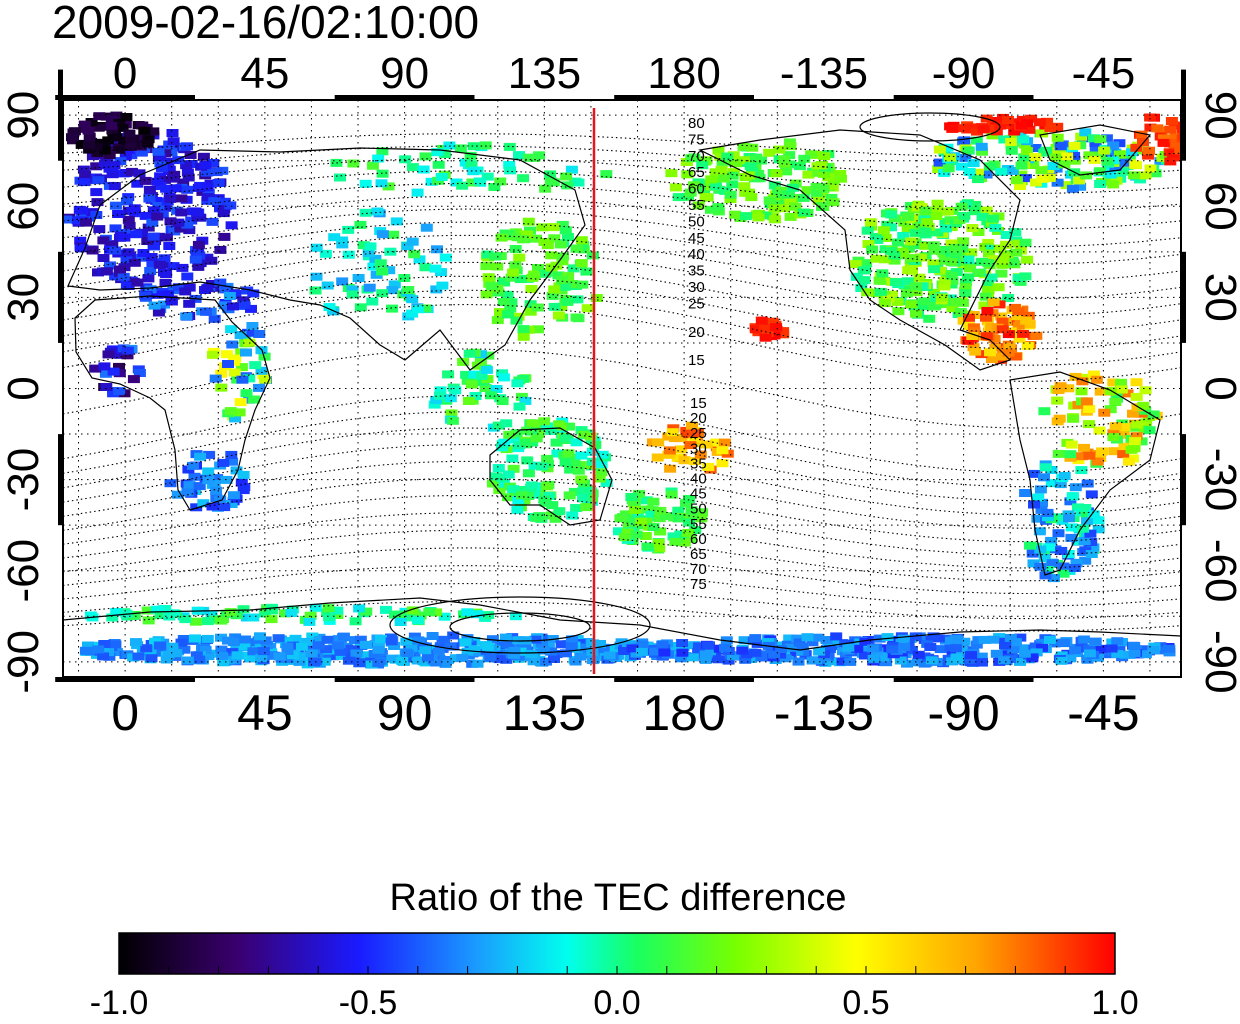  I want to click on colorbar-tick-label: 1.0, so click(1114, 1003).